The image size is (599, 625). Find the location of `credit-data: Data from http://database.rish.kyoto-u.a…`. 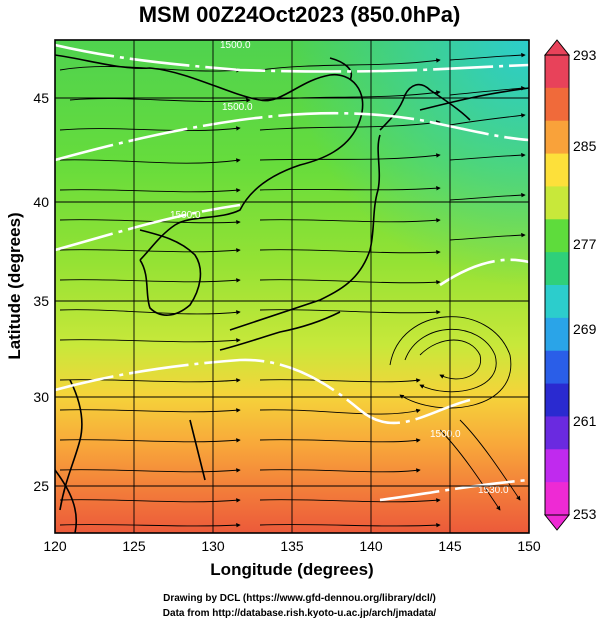

credit-data: Data from http://database.rish.kyoto-u.a… is located at coordinates (299, 613).